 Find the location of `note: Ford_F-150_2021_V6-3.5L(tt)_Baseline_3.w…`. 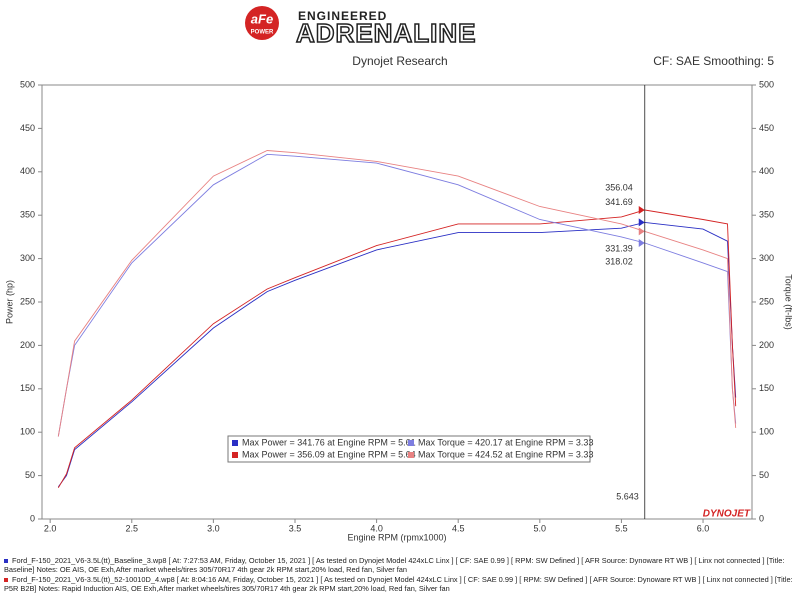

note: Ford_F-150_2021_V6-3.5L(tt)_Baseline_3.w… is located at coordinates (400, 565).